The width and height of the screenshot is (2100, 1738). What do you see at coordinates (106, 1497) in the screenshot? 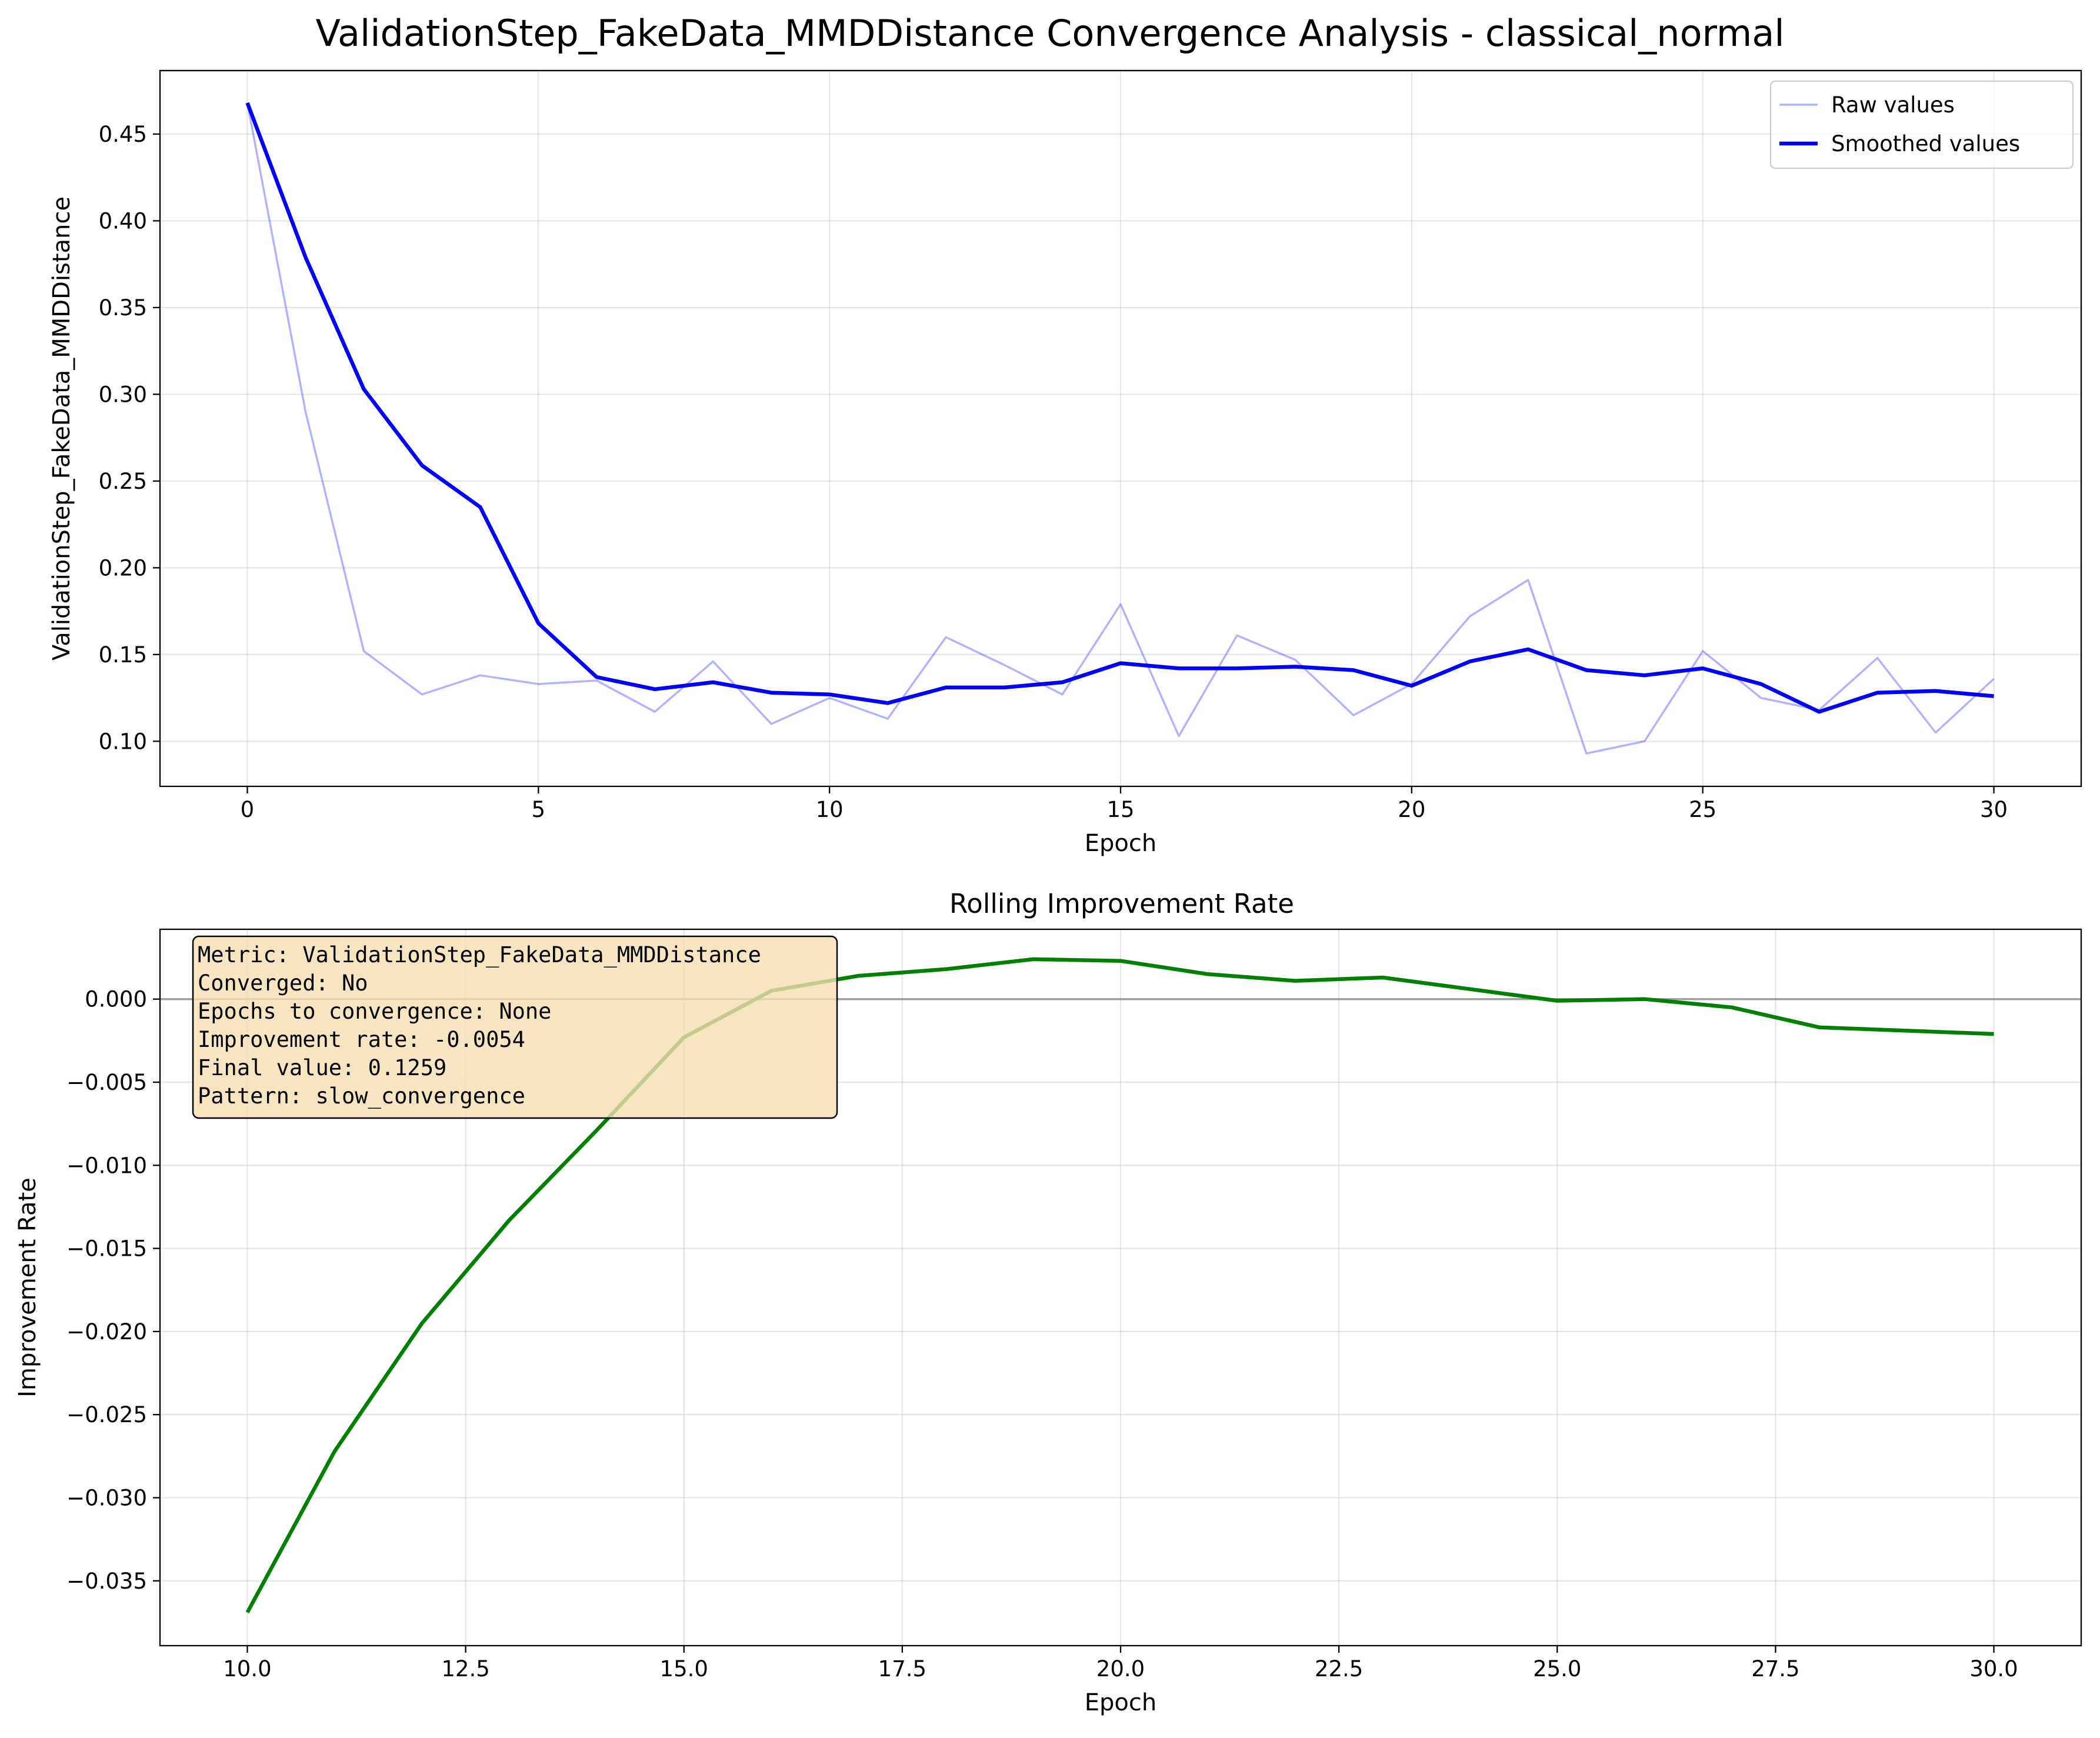
I see `y-tick-label: −0.030` at bounding box center [106, 1497].